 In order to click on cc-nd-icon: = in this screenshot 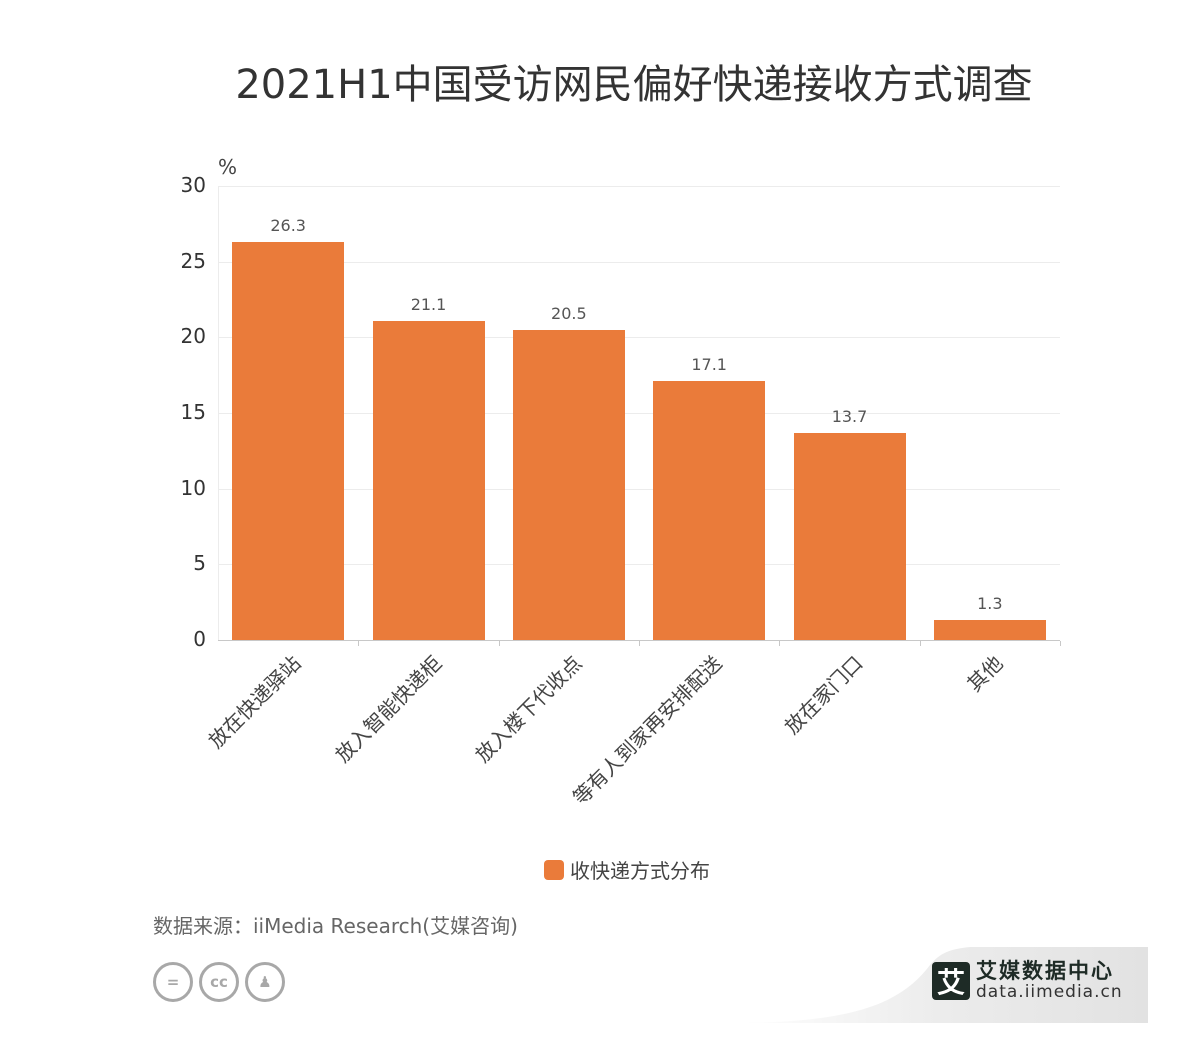, I will do `click(173, 982)`.